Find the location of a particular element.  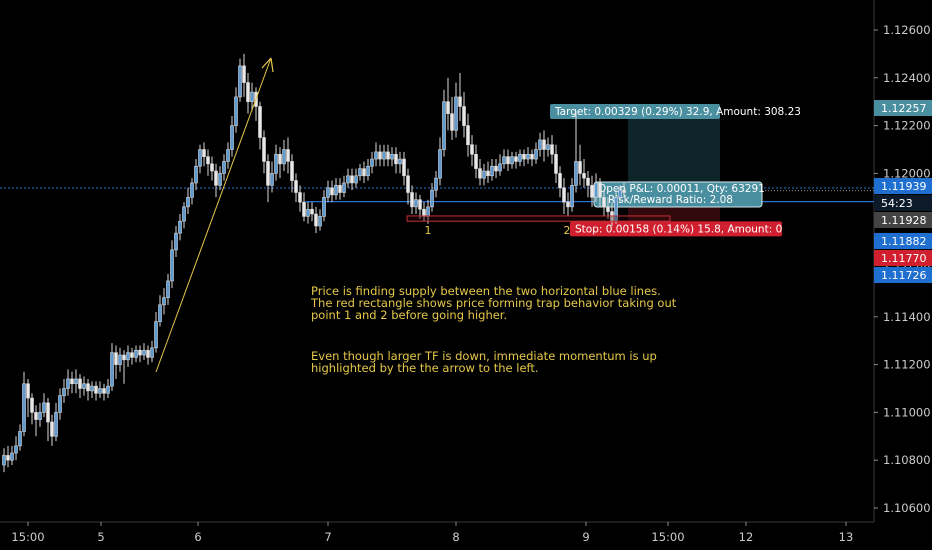

price-badge: 1.11928 is located at coordinates (903, 220).